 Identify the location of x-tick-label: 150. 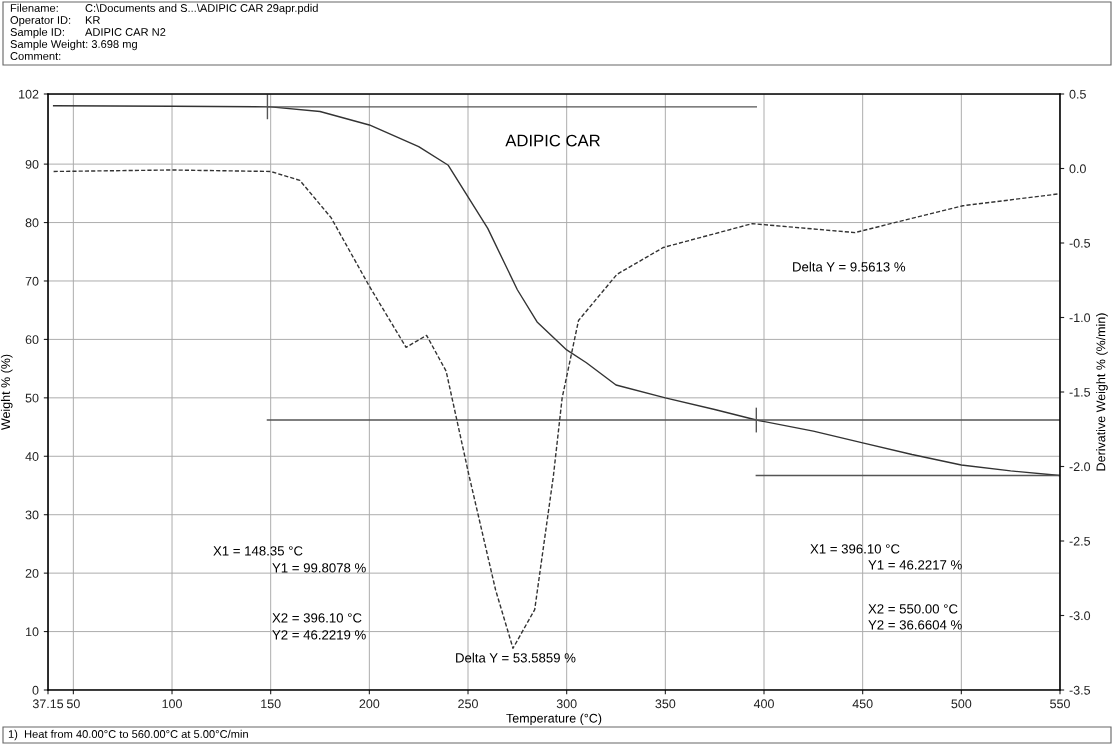
(271, 704).